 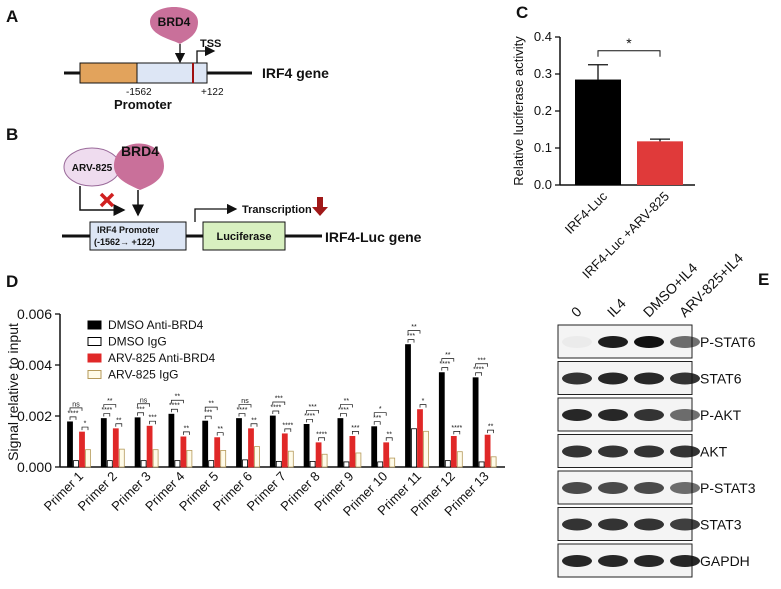 I want to click on y-axis-label: Signal relative to input, so click(x=13, y=392).